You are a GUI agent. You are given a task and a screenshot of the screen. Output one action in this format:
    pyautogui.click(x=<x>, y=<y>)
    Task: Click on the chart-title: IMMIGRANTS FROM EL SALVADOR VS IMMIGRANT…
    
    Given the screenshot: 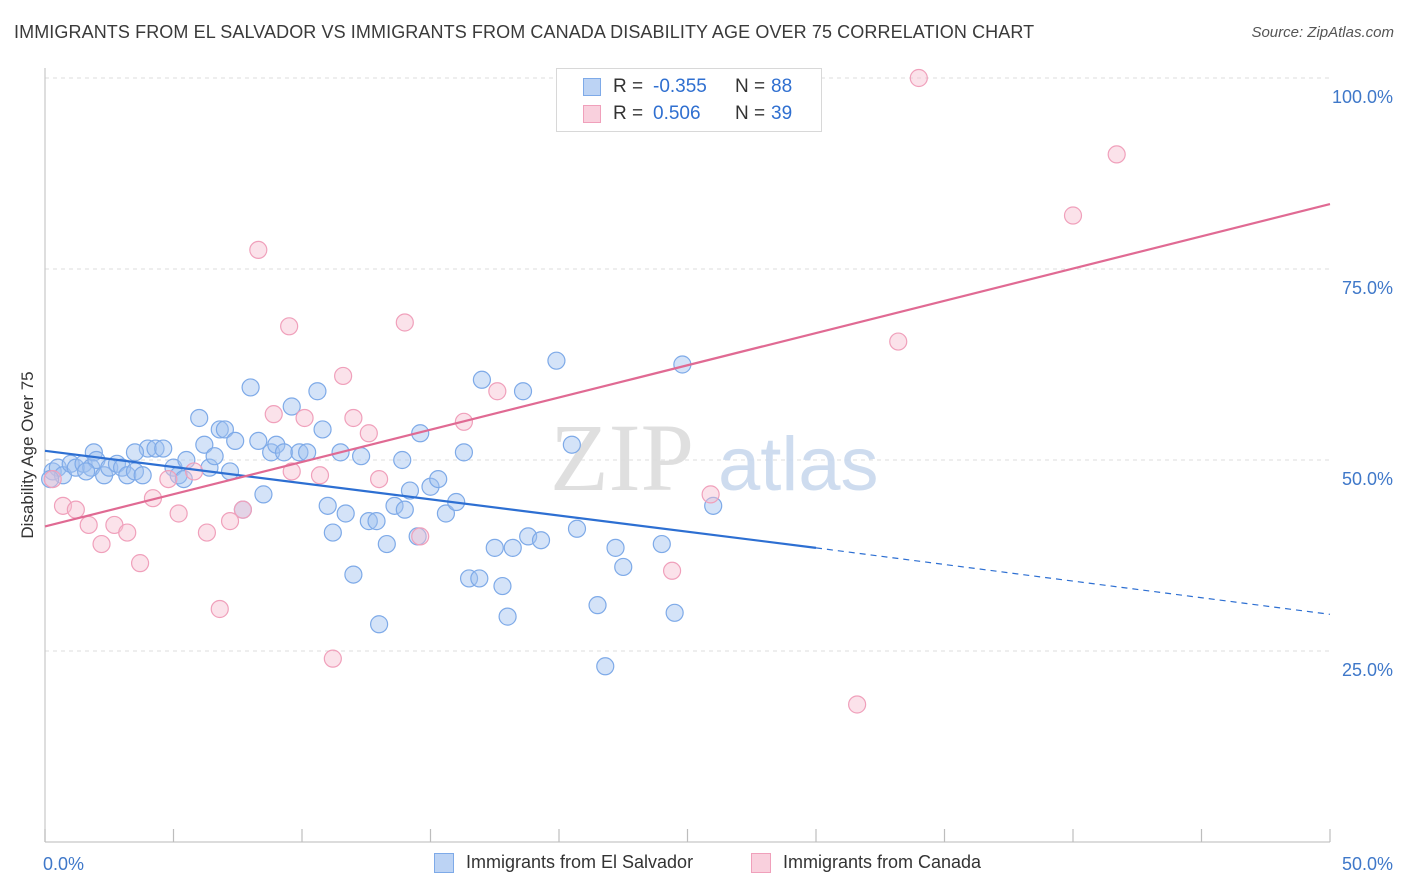 What is the action you would take?
    pyautogui.click(x=524, y=32)
    